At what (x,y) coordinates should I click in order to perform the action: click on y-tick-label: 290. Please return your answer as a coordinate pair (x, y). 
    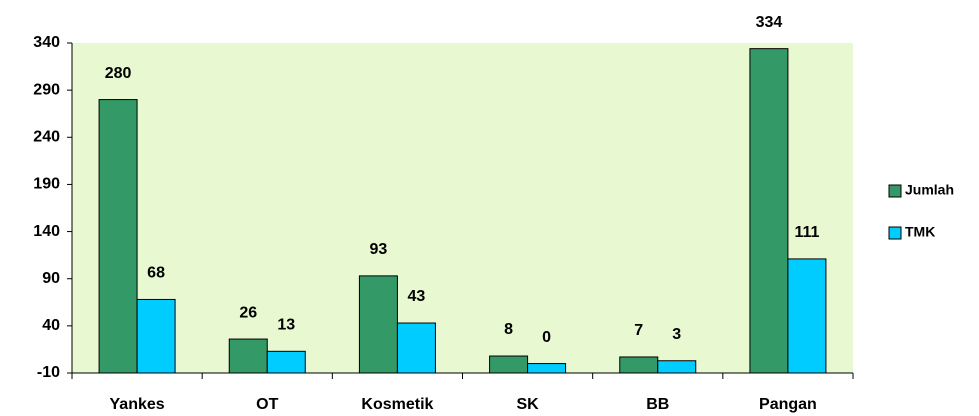
    Looking at the image, I should click on (46, 89).